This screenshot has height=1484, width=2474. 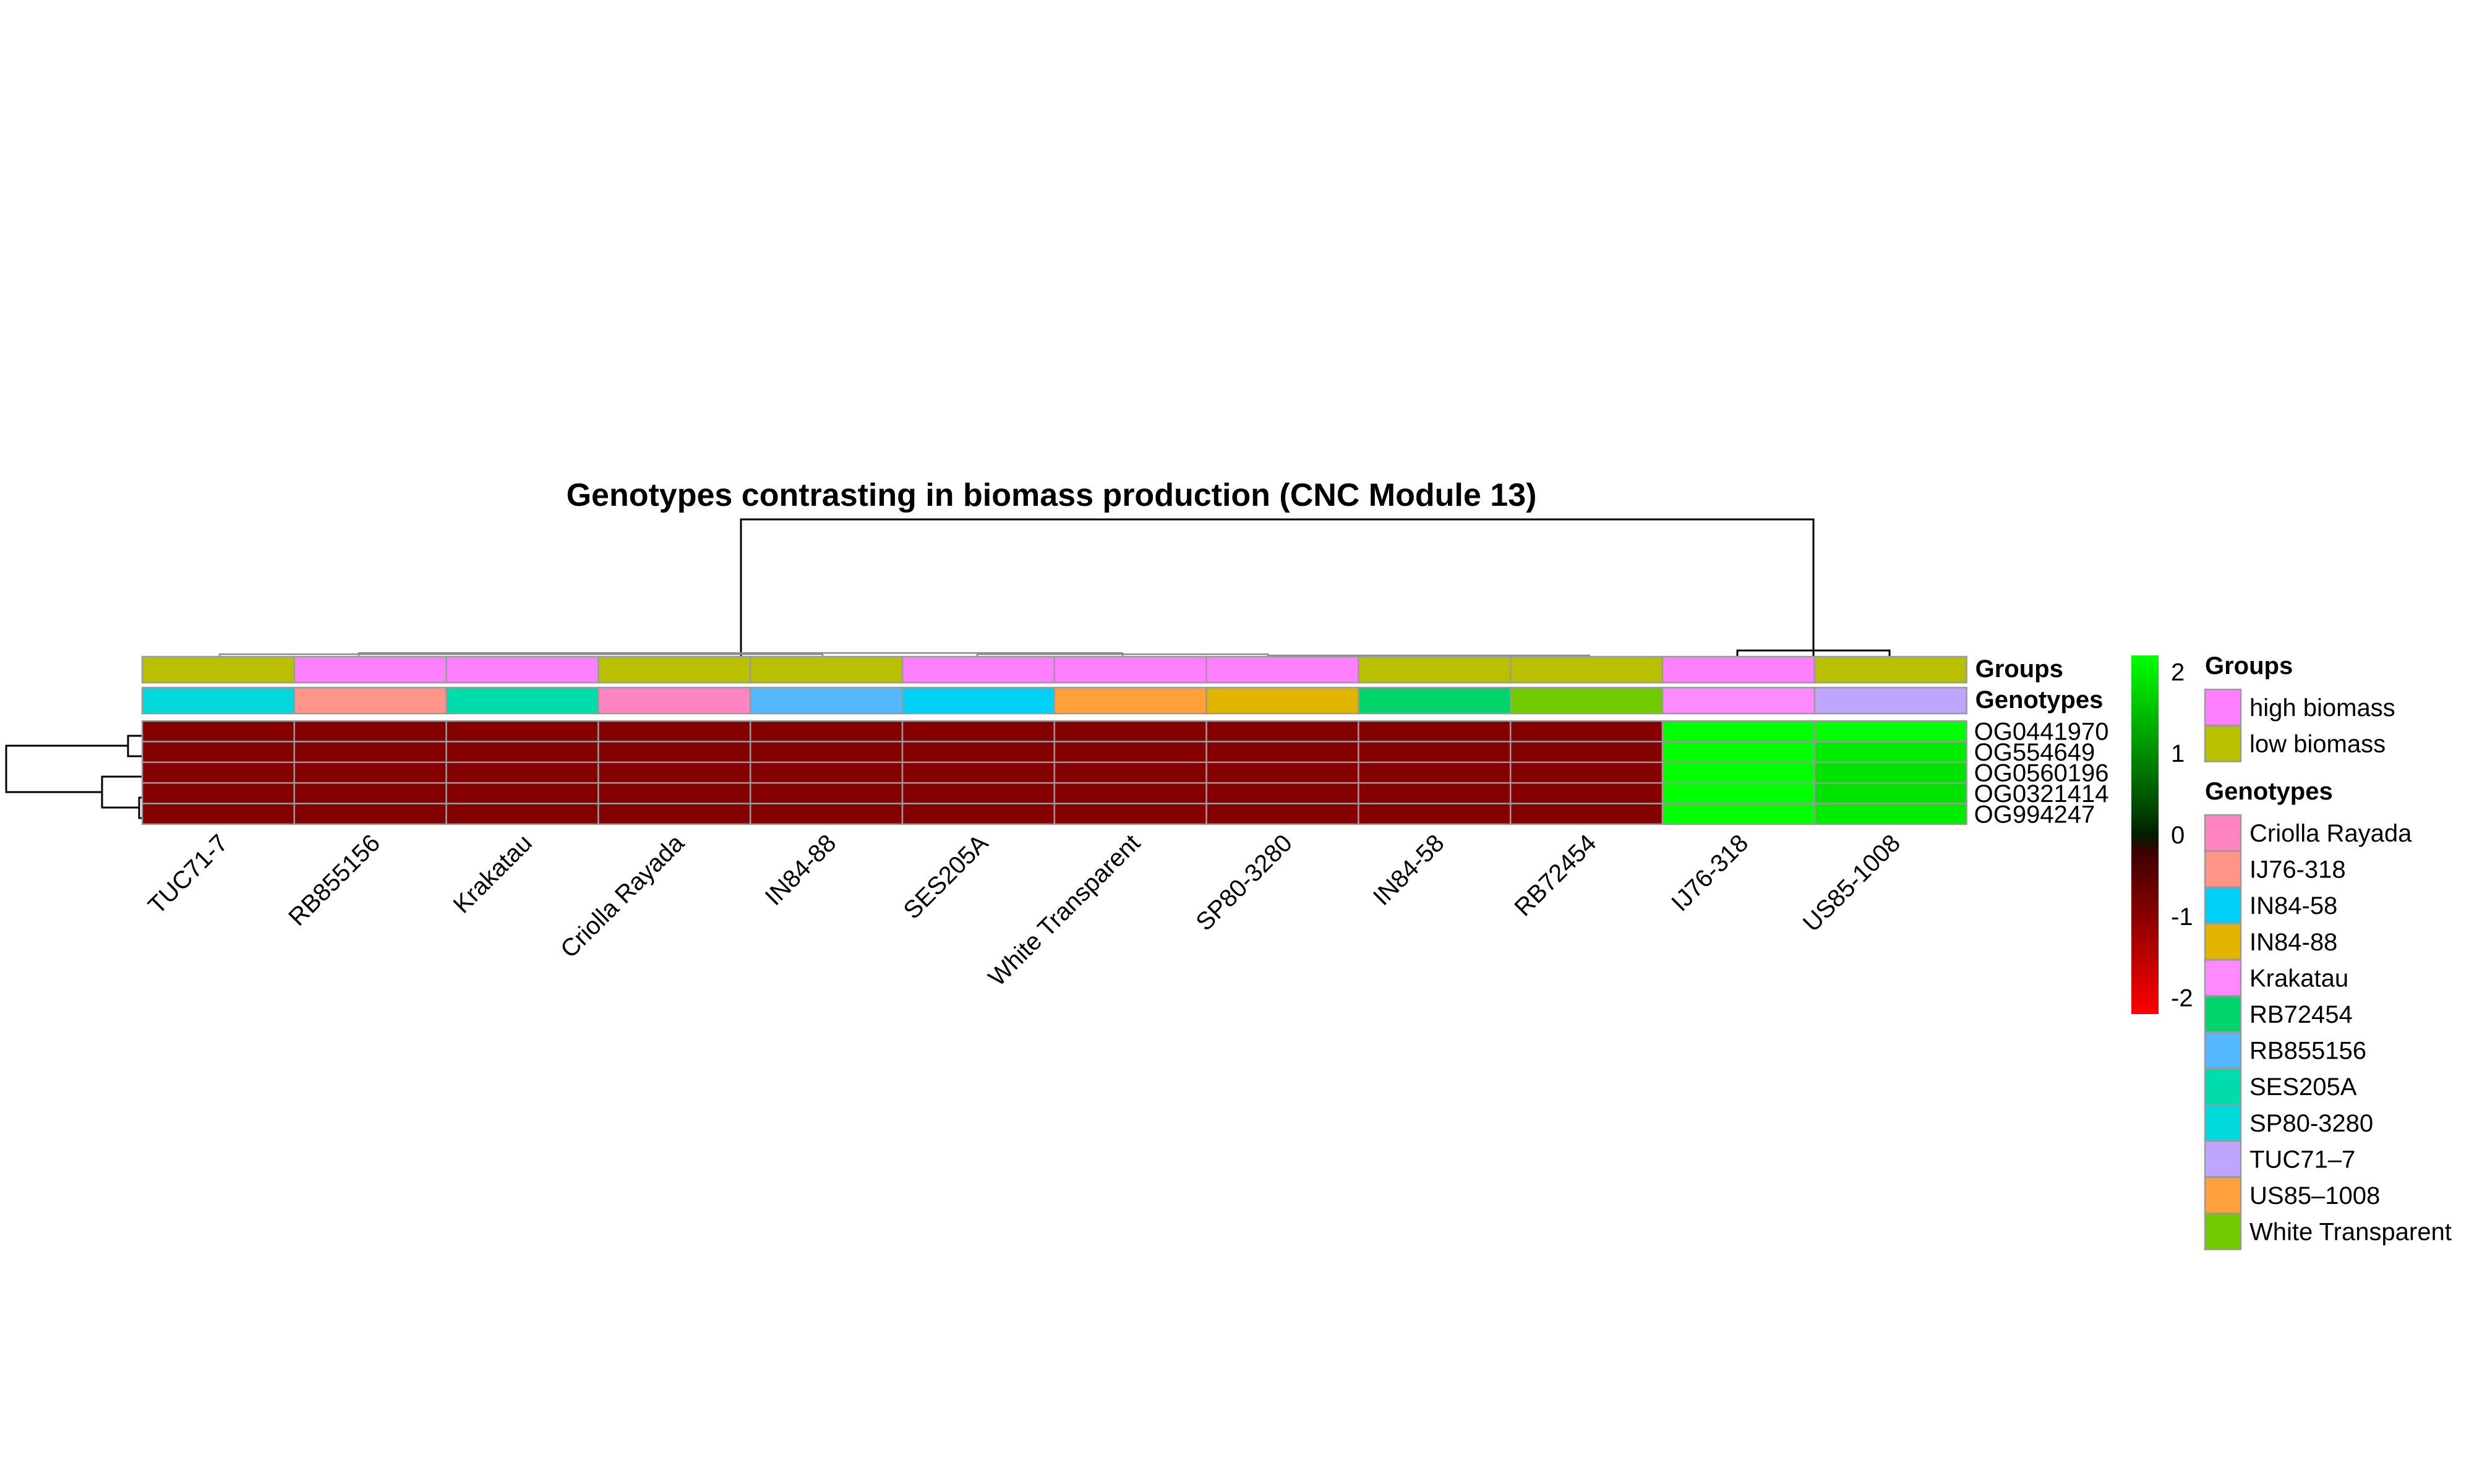 What do you see at coordinates (1064, 910) in the screenshot?
I see `column-label: White Transparent` at bounding box center [1064, 910].